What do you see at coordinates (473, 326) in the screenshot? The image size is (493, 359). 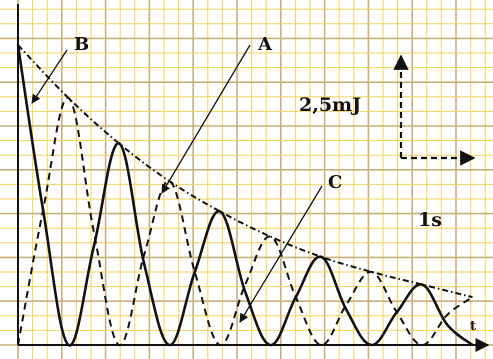 I see `x-axis-label: t` at bounding box center [473, 326].